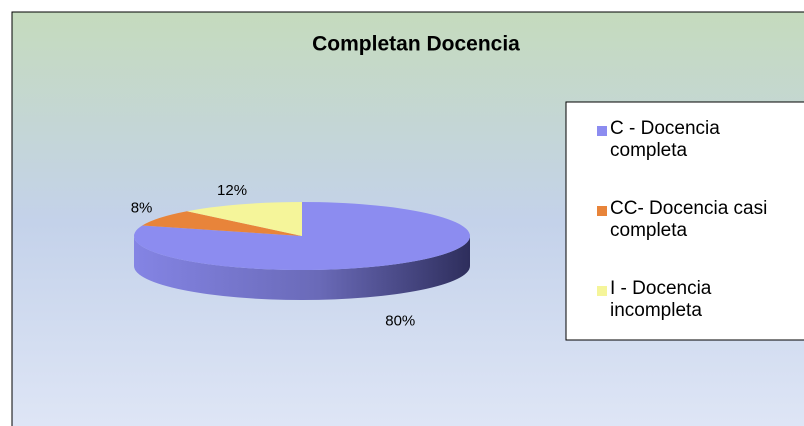 The width and height of the screenshot is (804, 426). I want to click on data-label: 80%, so click(400, 321).